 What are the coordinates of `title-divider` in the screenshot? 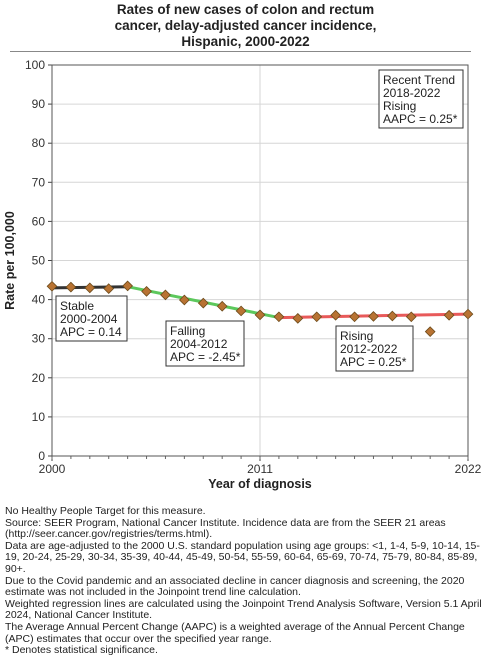 It's located at (240, 51).